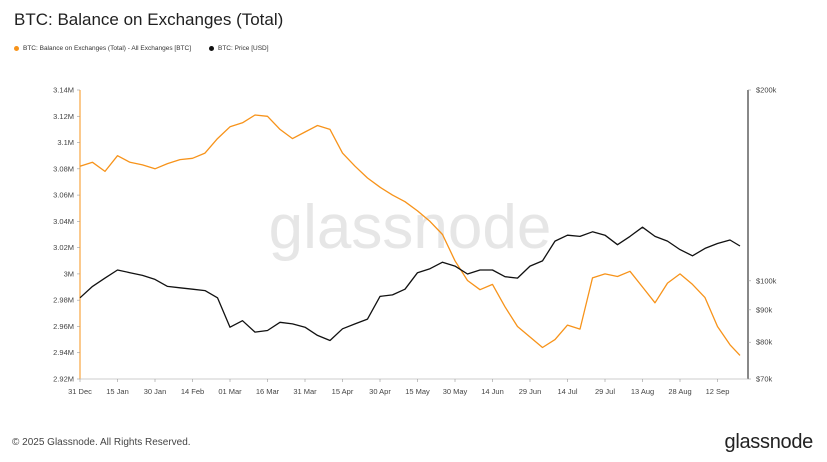 The height and width of the screenshot is (462, 827). I want to click on x-axis-tick-label: 30 Jan, so click(155, 391).